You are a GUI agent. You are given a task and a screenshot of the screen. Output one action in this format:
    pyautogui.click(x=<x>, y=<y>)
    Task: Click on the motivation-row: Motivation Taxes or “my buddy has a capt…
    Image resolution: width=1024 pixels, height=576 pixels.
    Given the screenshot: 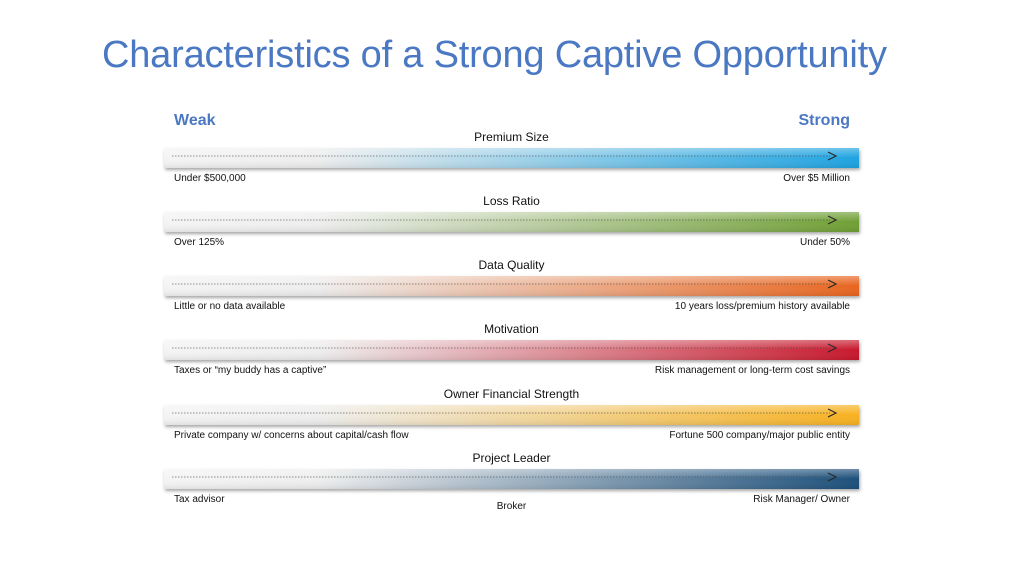 What is the action you would take?
    pyautogui.click(x=511, y=352)
    